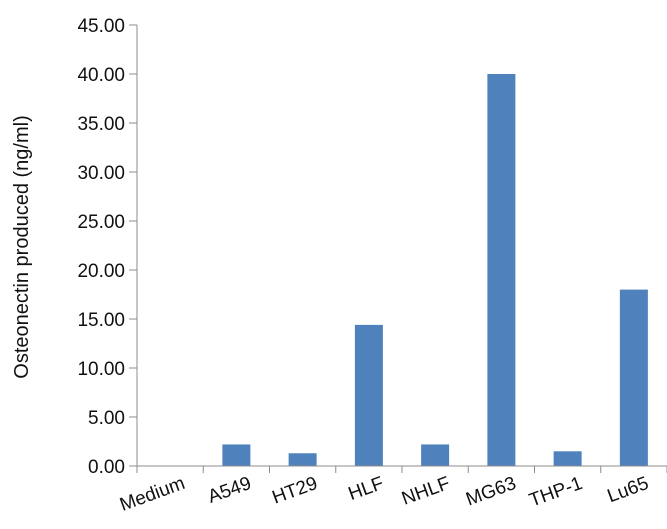  What do you see at coordinates (101, 320) in the screenshot?
I see `y-tick-label: 15.00` at bounding box center [101, 320].